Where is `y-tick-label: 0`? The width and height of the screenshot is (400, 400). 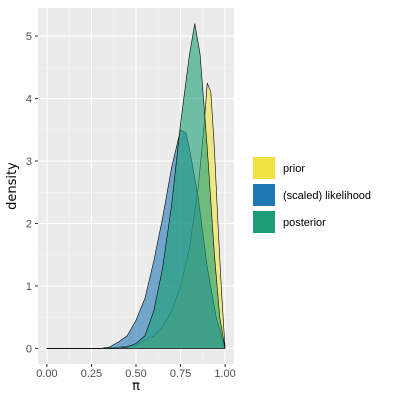 y-tick-label: 0 is located at coordinates (29, 349).